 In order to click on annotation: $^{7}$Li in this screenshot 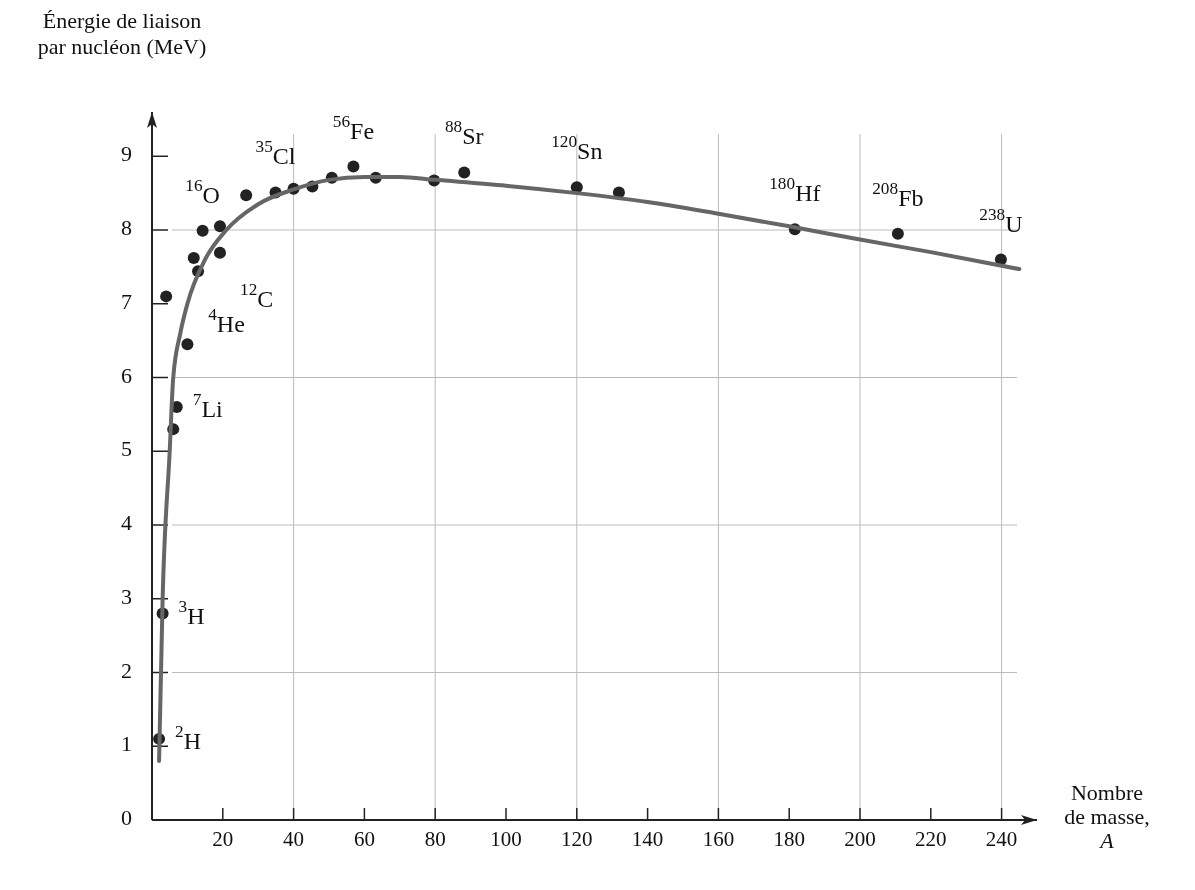, I will do `click(208, 406)`.